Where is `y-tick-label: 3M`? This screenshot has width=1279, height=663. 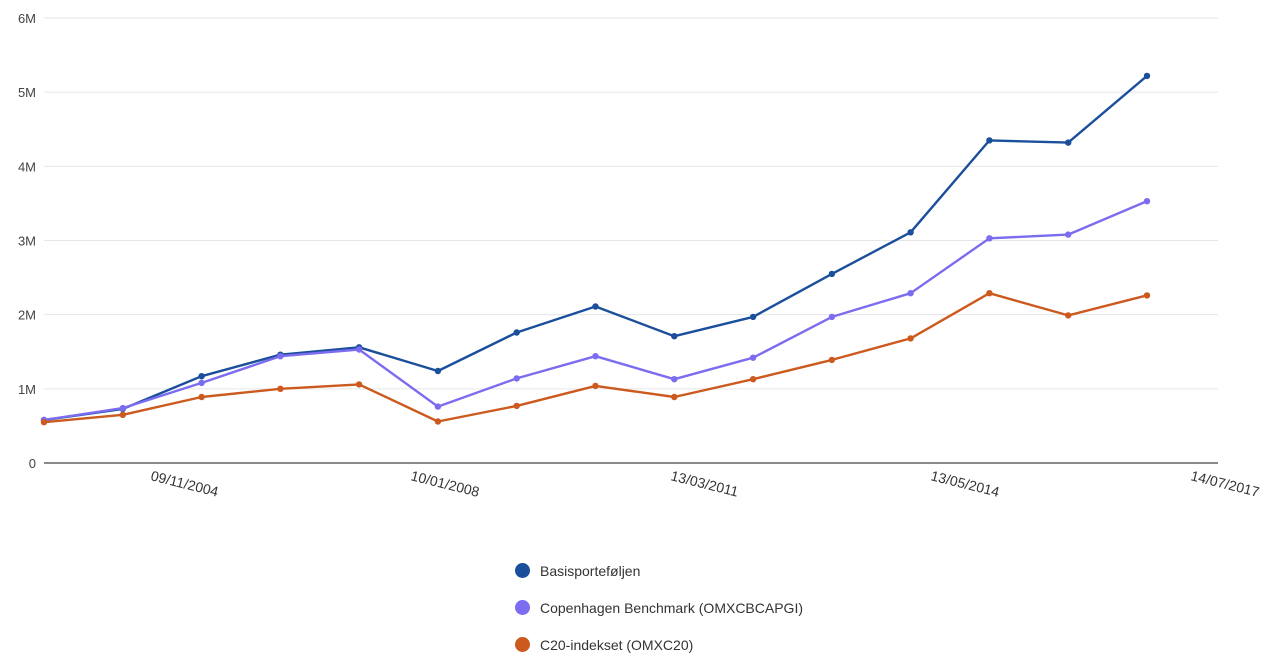 y-tick-label: 3M is located at coordinates (27, 241).